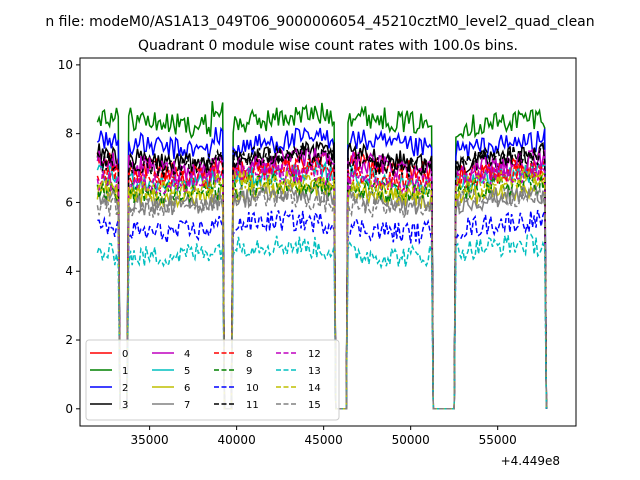  Describe the element at coordinates (249, 371) in the screenshot. I see `legend-label-9: 9` at that location.